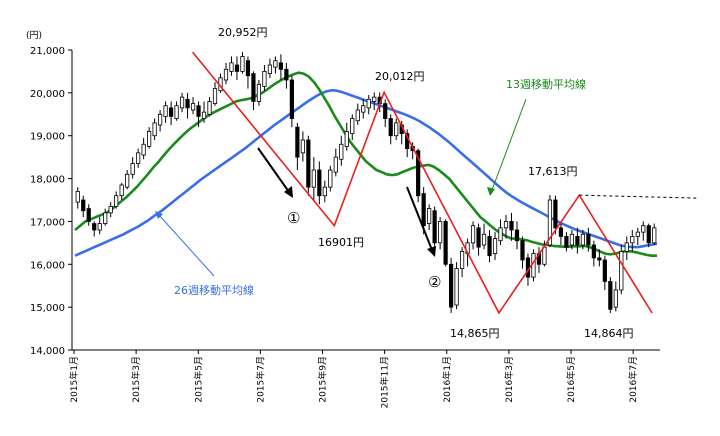 The width and height of the screenshot is (720, 436). What do you see at coordinates (47, 94) in the screenshot?
I see `y-tick-label: 20,000` at bounding box center [47, 94].